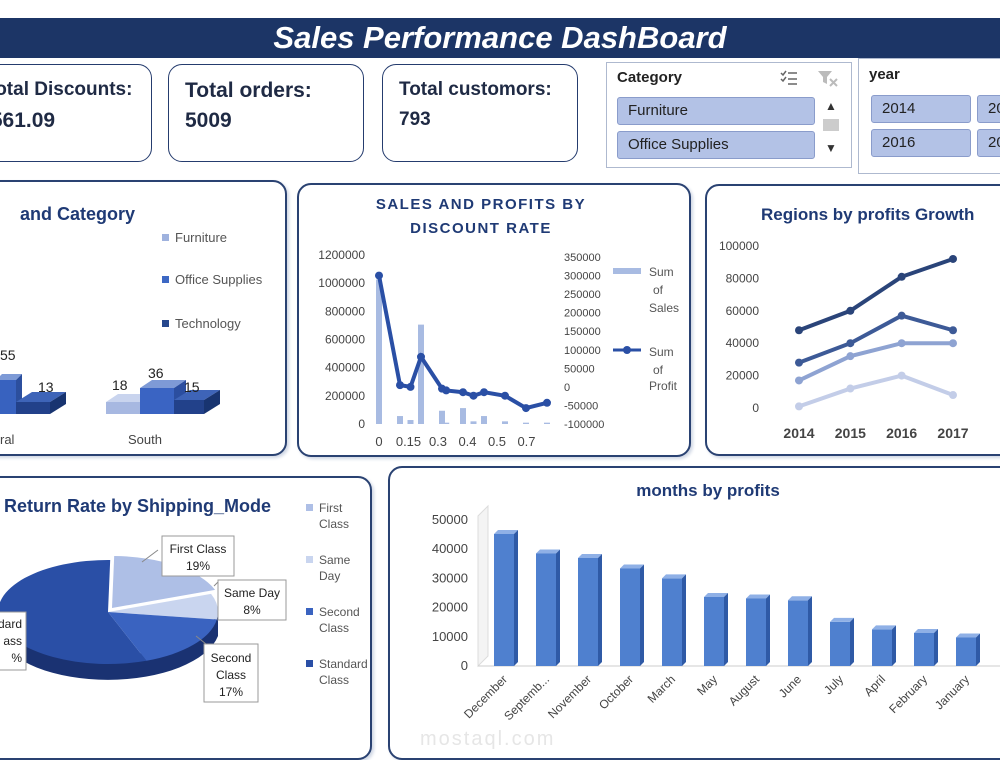 This screenshot has height=760, width=1000. Describe the element at coordinates (481, 204) in the screenshot. I see `chart-title-line1: SALES AND PROFITS BY` at that location.